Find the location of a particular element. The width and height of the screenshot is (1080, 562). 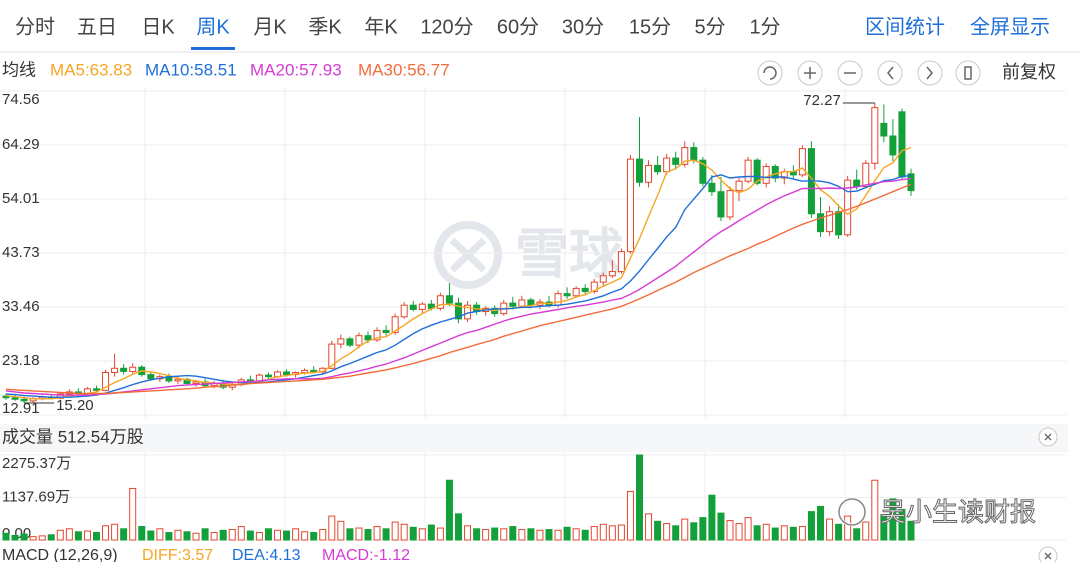

close-macd is located at coordinates (1048, 554).